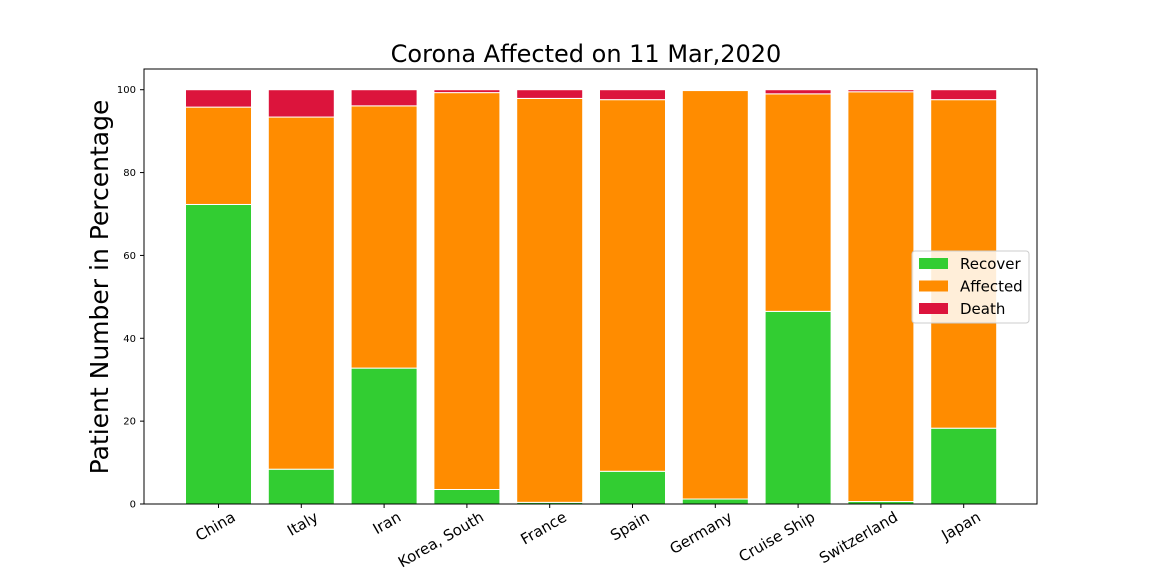 The image size is (1152, 576). Describe the element at coordinates (982, 309) in the screenshot. I see `legend-label-death: Death` at that location.